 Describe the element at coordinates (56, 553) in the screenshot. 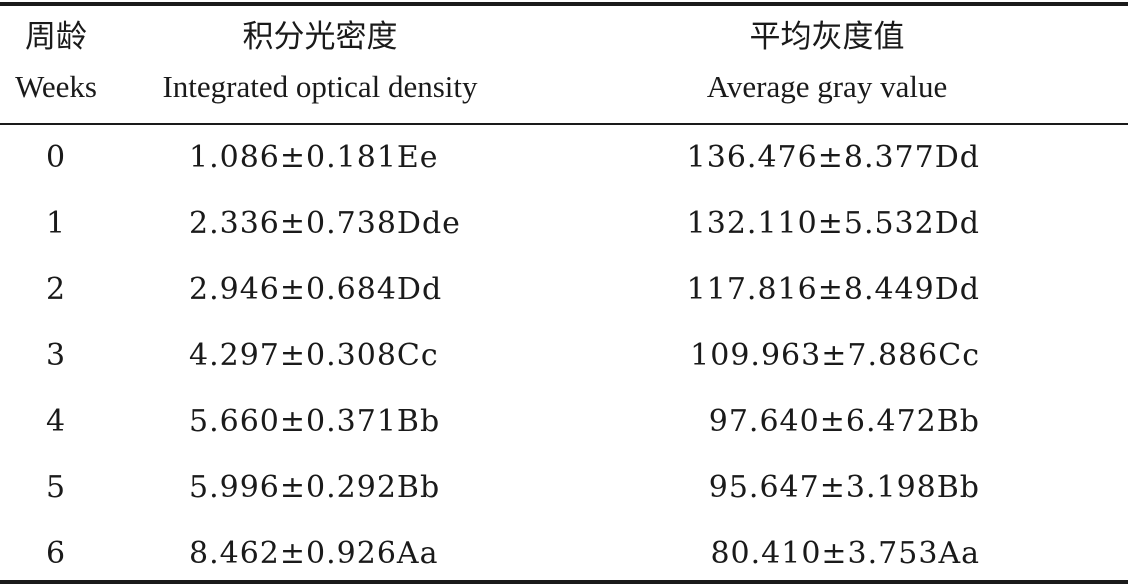

I see `cell-week: 6` at that location.